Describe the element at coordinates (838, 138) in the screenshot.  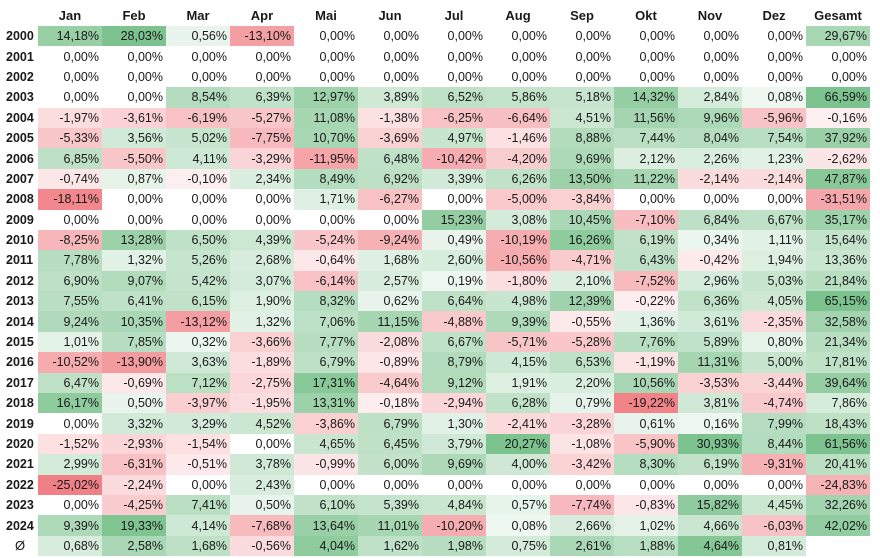
I see `total-cell: 37,92%` at that location.